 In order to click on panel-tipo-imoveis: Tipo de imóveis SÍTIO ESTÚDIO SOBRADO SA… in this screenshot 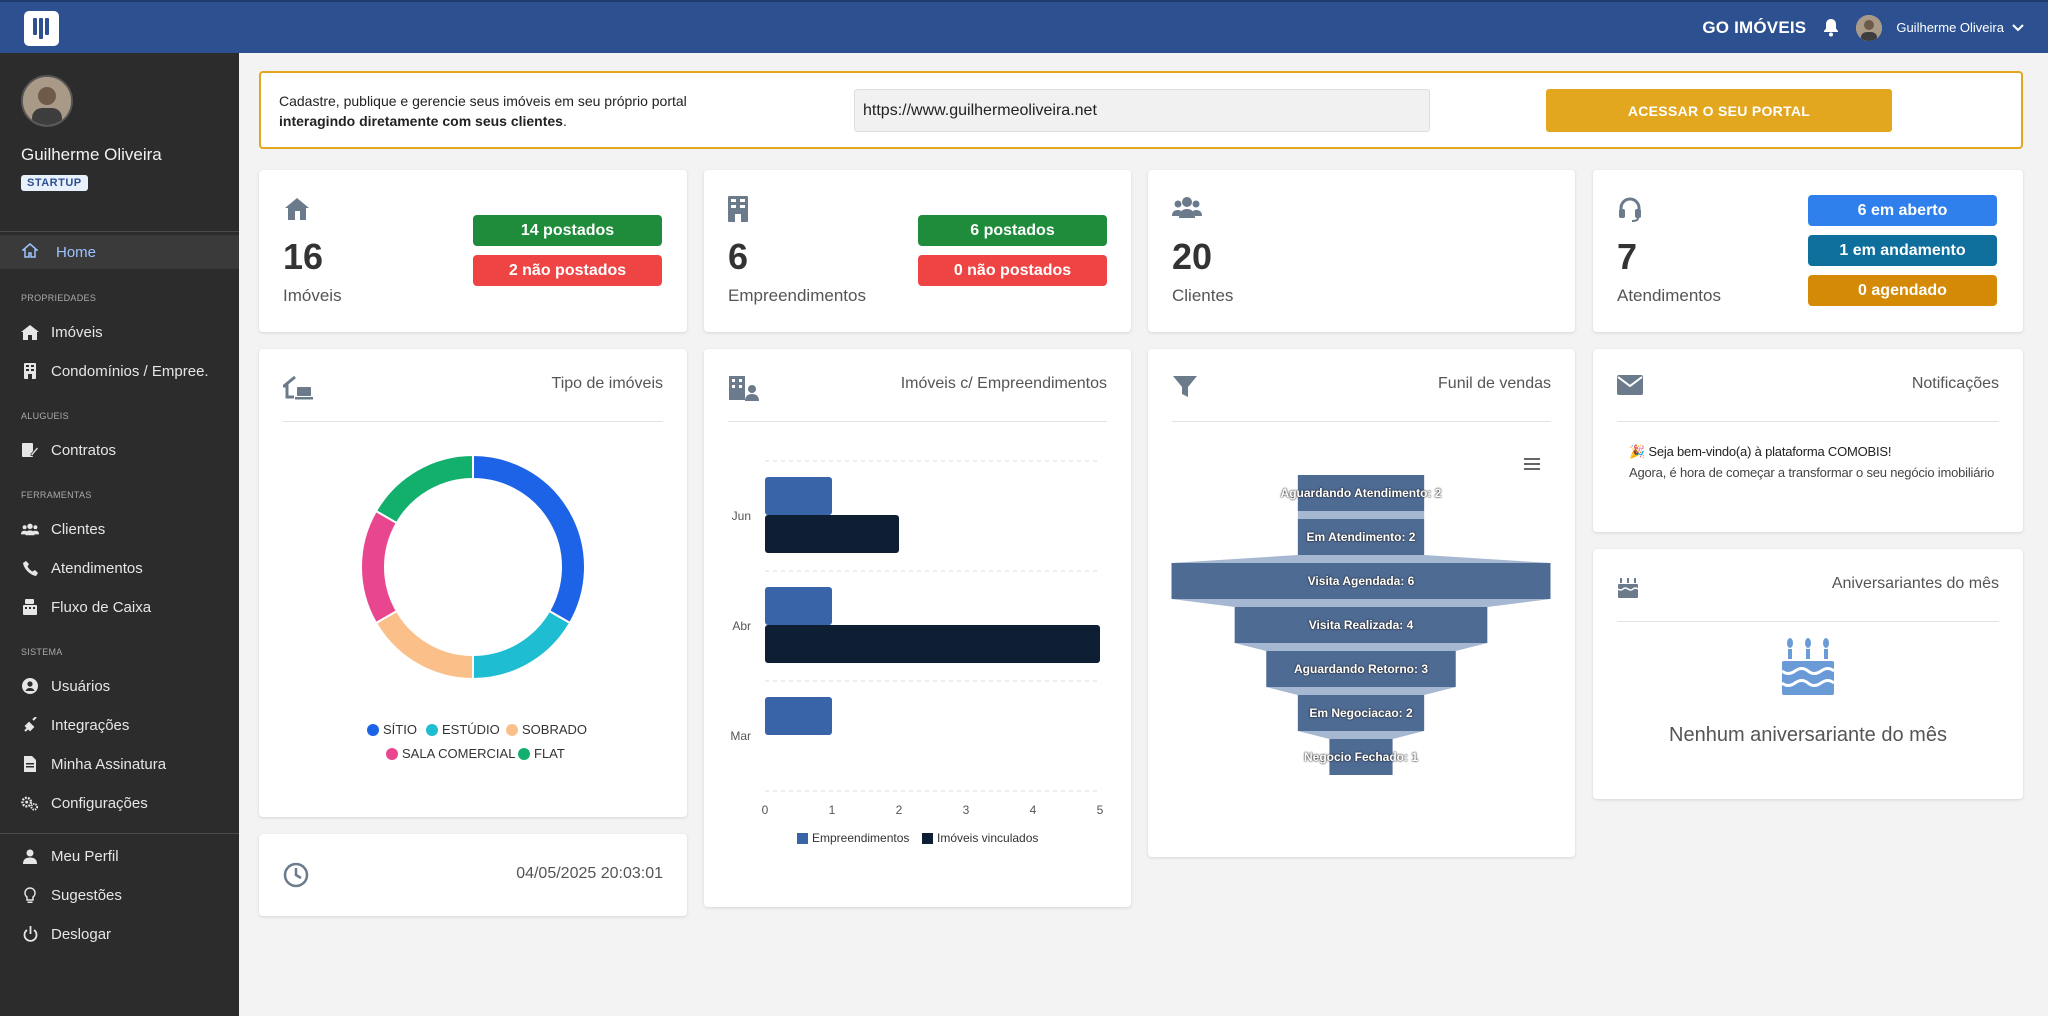, I will do `click(473, 583)`.